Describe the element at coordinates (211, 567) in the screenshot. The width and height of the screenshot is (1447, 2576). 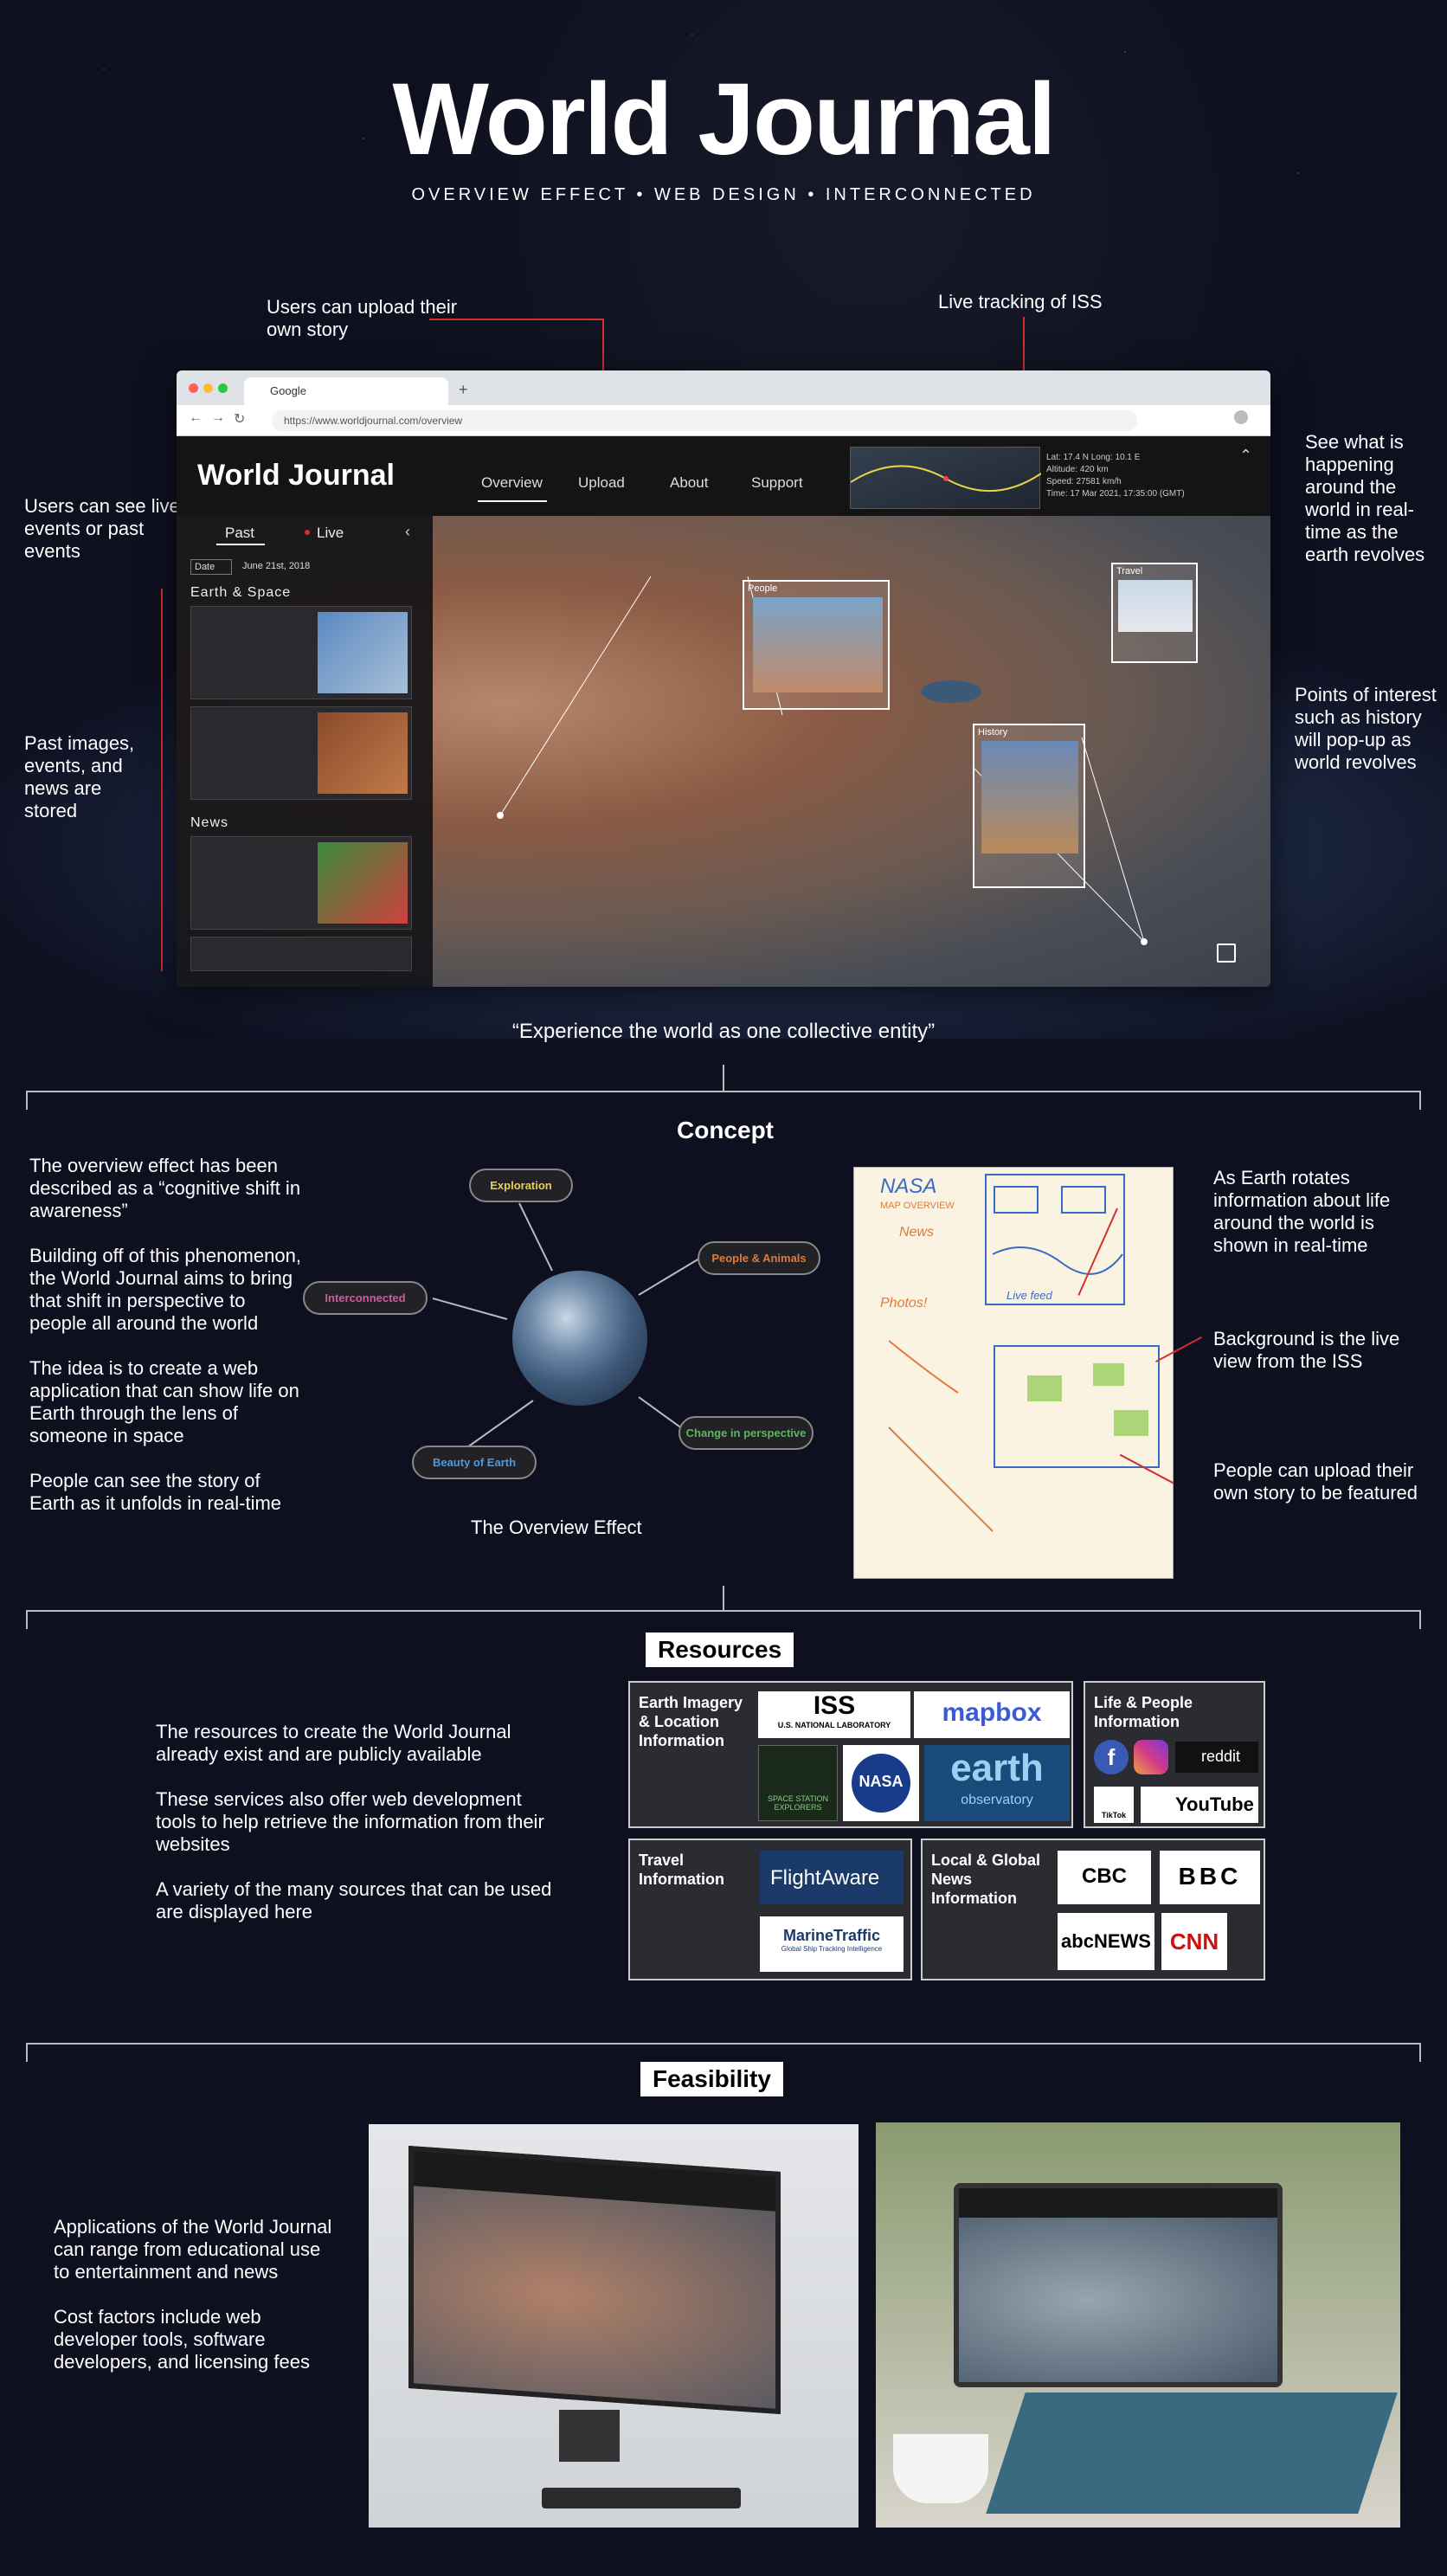
I see `date-select: Date` at that location.